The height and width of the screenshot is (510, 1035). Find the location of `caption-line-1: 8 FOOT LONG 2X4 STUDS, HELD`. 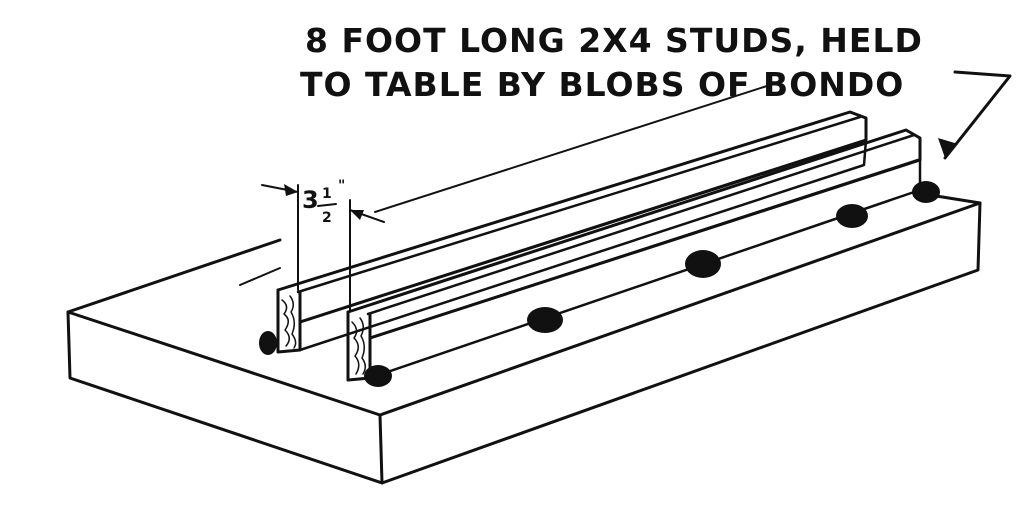

caption-line-1: 8 FOOT LONG 2X4 STUDS, HELD is located at coordinates (614, 40).